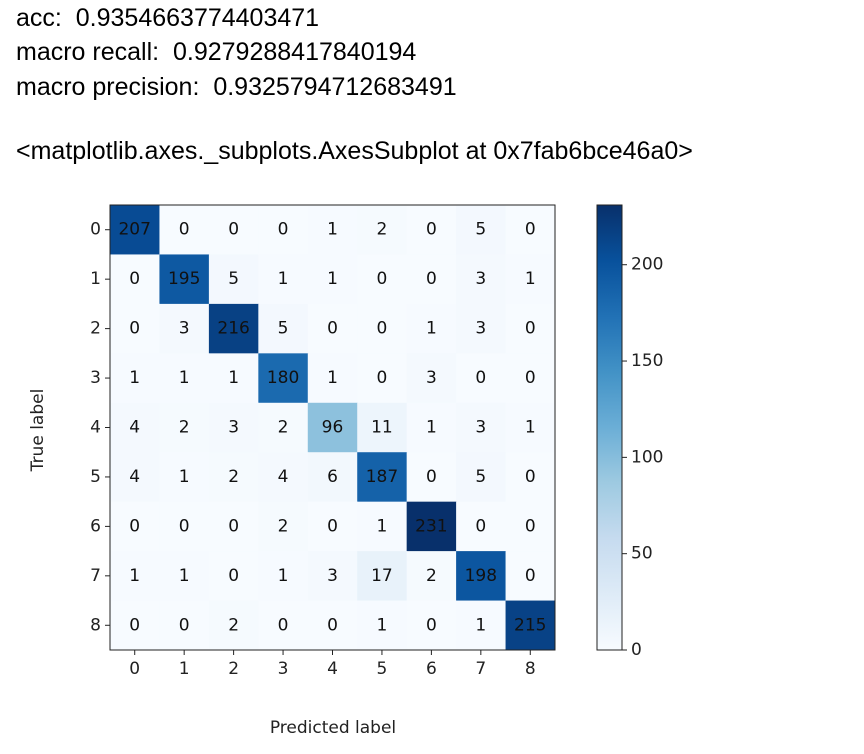 This screenshot has height=754, width=864. I want to click on y-axis-label: True label, so click(38, 431).